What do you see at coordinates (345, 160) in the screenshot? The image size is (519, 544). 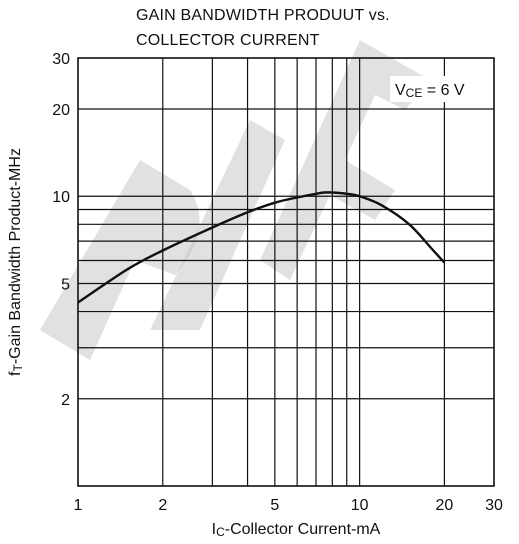 I see `watermark-letter-f` at bounding box center [345, 160].